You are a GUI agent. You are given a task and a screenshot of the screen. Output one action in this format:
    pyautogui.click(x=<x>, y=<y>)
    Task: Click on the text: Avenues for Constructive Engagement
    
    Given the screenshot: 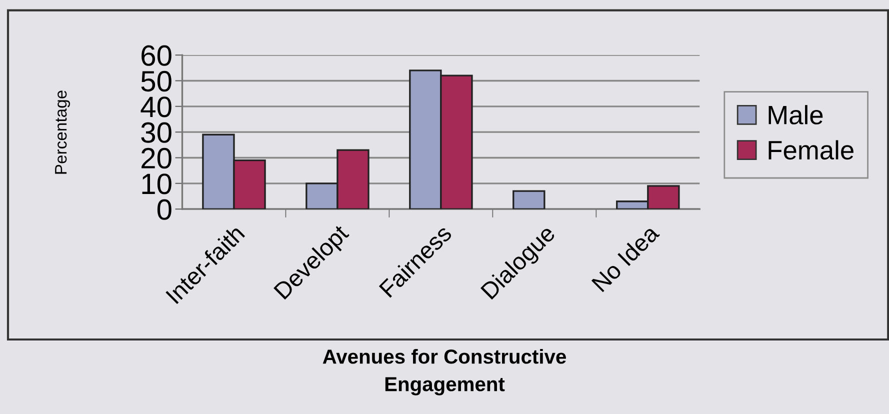 What is the action you would take?
    pyautogui.click(x=444, y=372)
    